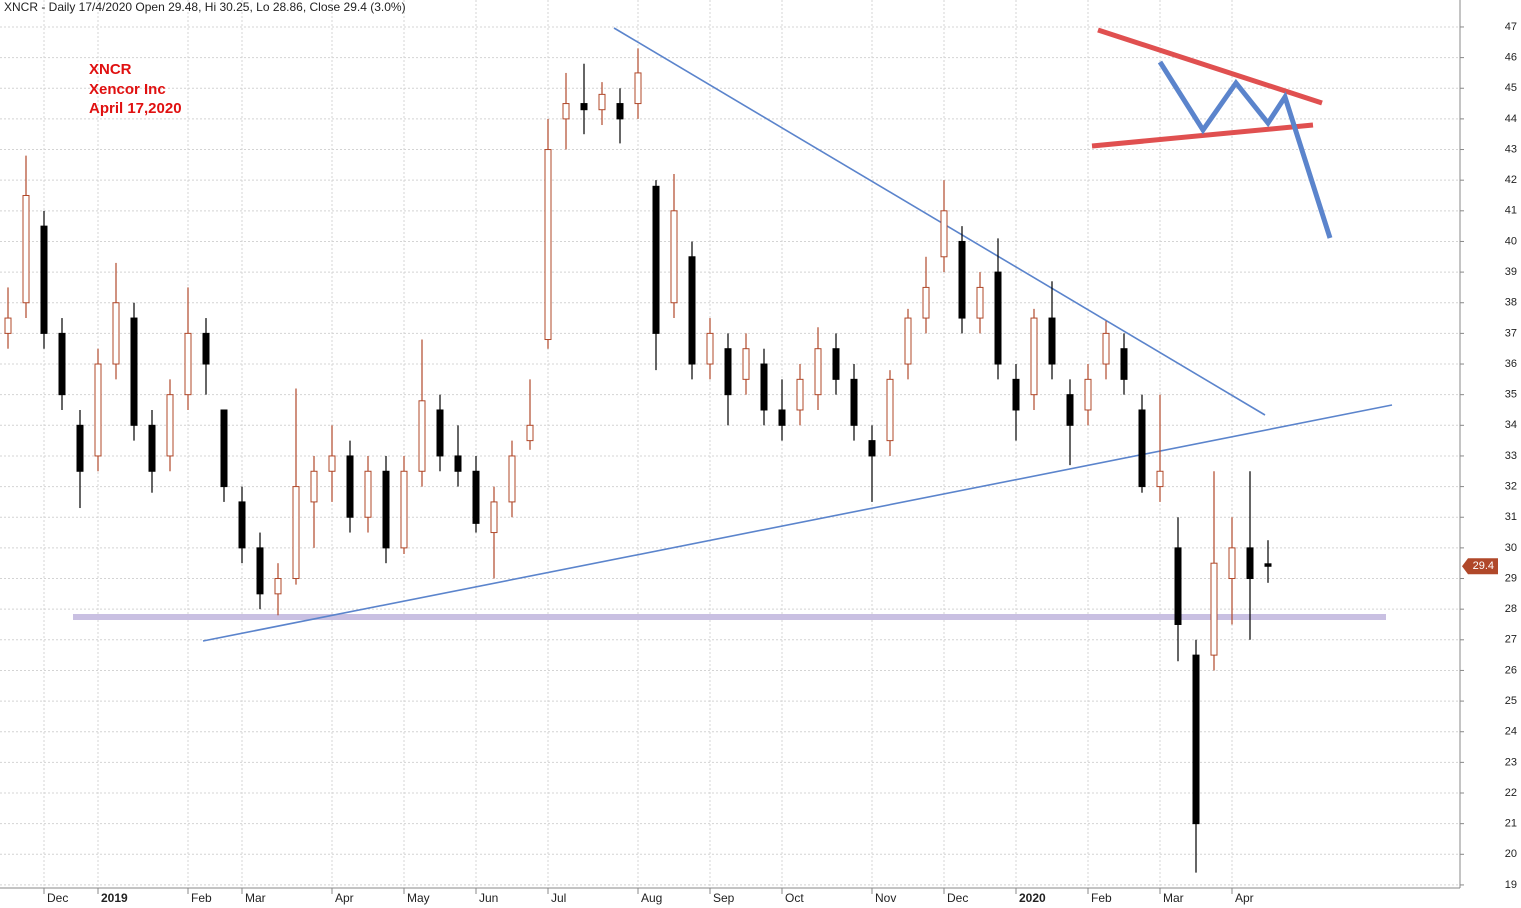  I want to click on y-tick-label: 29, so click(1511, 578).